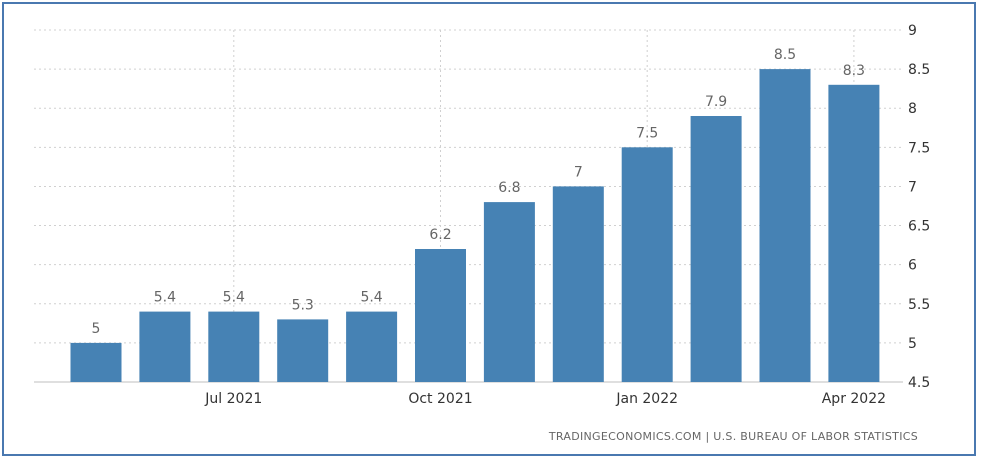 The width and height of the screenshot is (982, 462). What do you see at coordinates (854, 71) in the screenshot?
I see `data-label: 8.3` at bounding box center [854, 71].